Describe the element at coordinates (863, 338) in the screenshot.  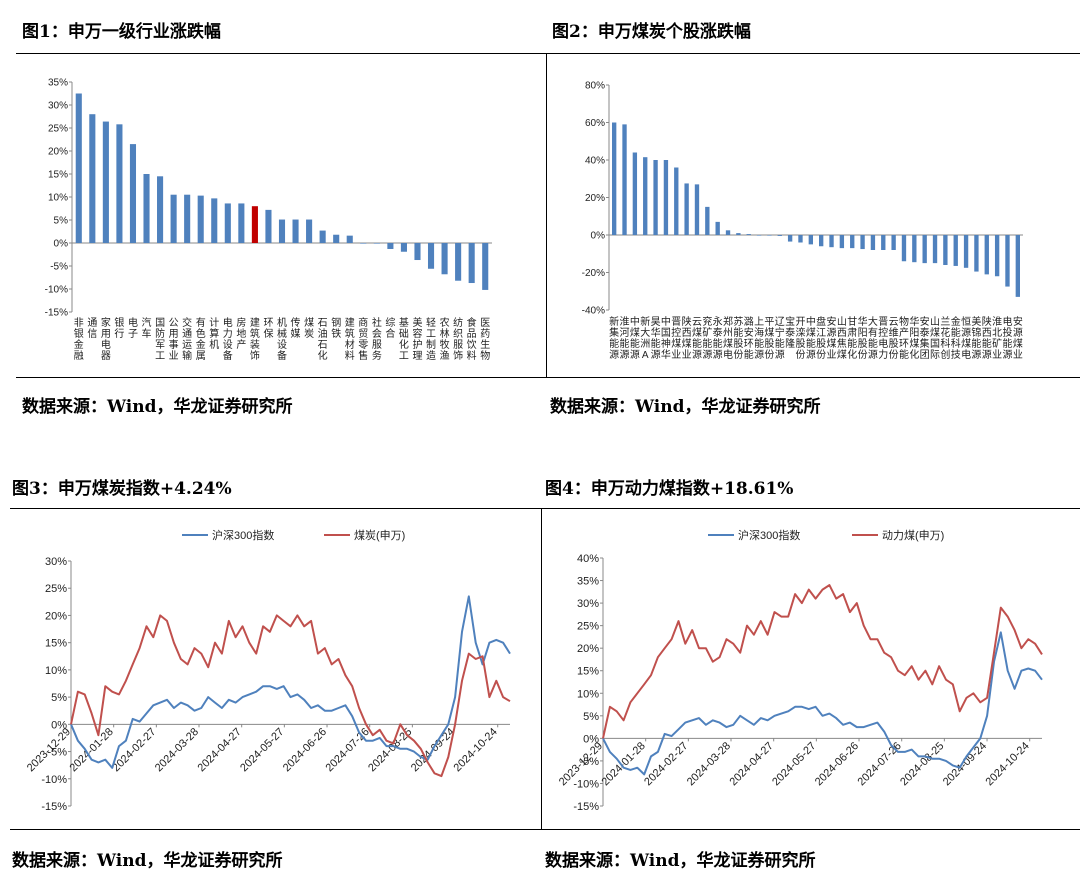
I see `x-category-label: 华阳股份` at that location.